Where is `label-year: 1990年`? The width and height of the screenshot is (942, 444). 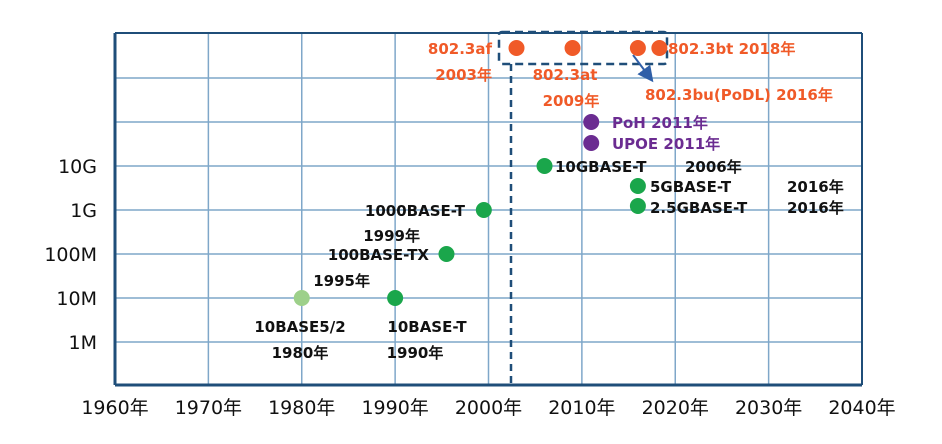 label-year: 1990年 is located at coordinates (415, 353).